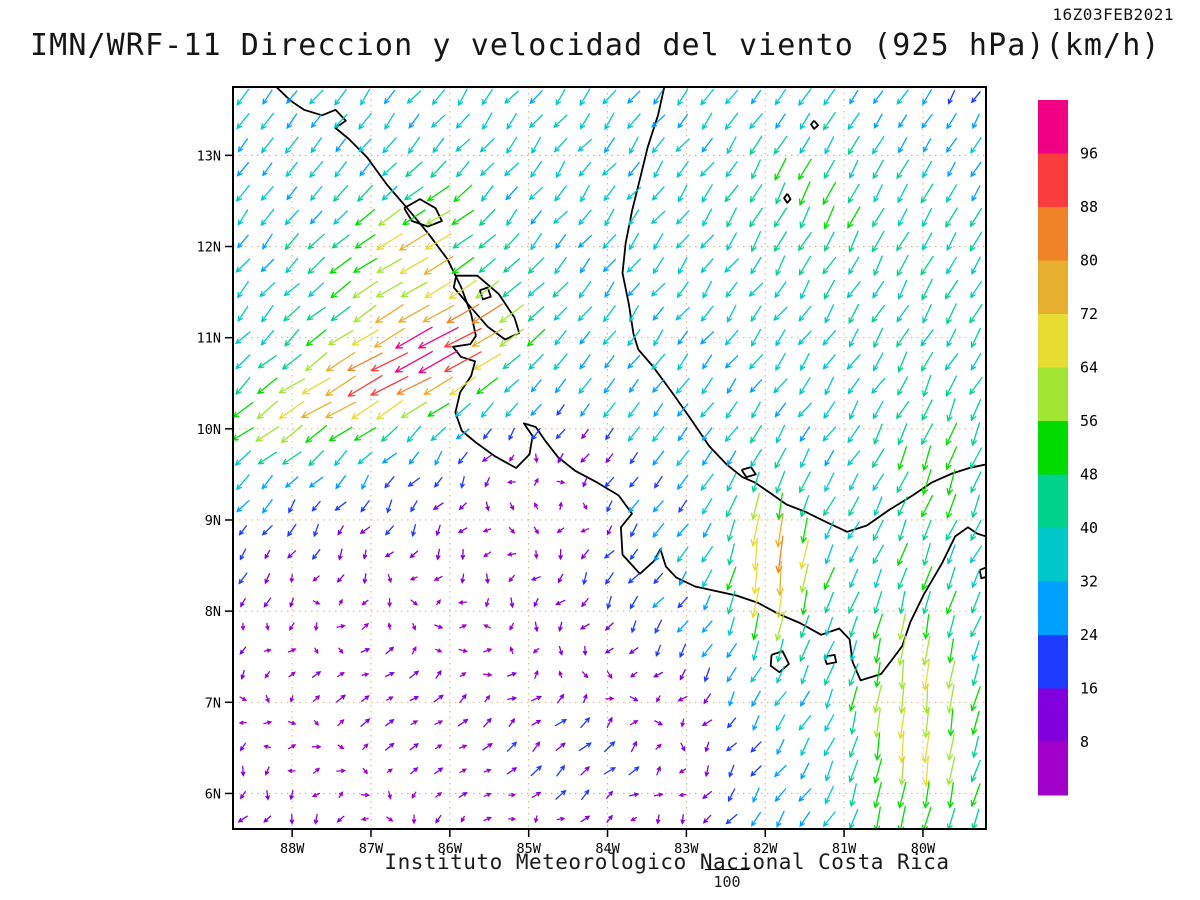 Image resolution: width=1200 pixels, height=900 pixels. What do you see at coordinates (371, 849) in the screenshot?
I see `lon-tick-label: 87W` at bounding box center [371, 849].